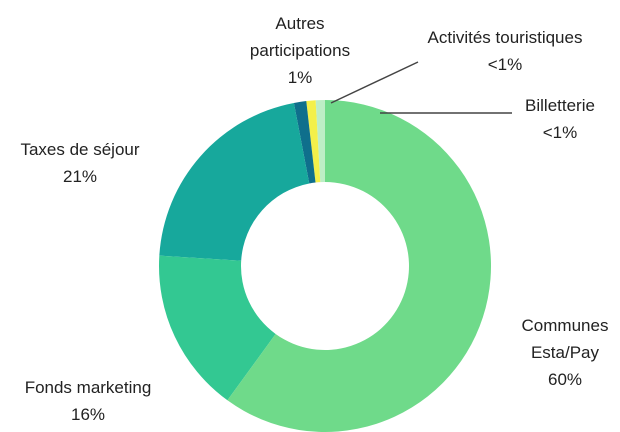 The width and height of the screenshot is (620, 432). Describe the element at coordinates (565, 379) in the screenshot. I see `value-label: 60%` at that location.